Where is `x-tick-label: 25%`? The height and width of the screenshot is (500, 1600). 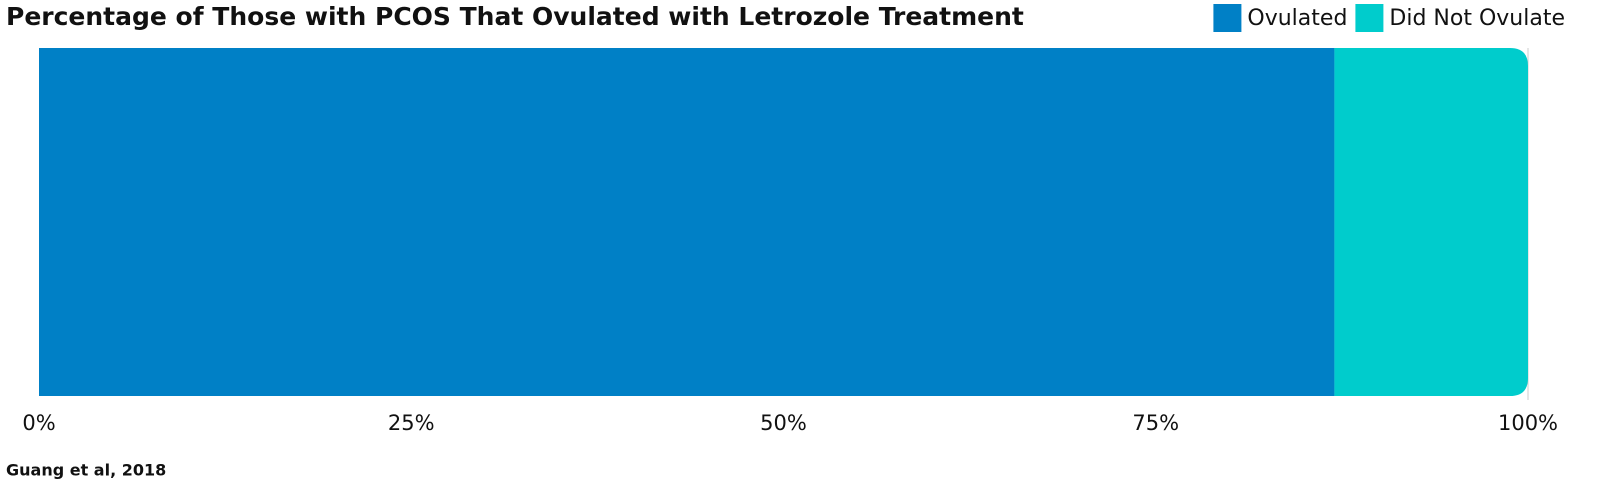 x-tick-label: 25% is located at coordinates (411, 423).